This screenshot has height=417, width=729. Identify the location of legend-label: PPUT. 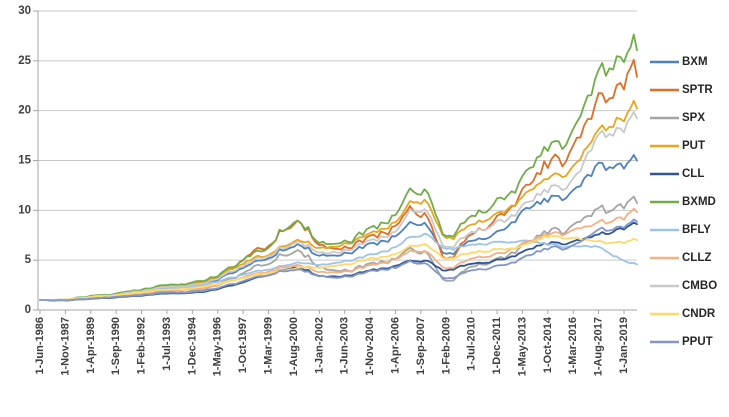
(697, 342).